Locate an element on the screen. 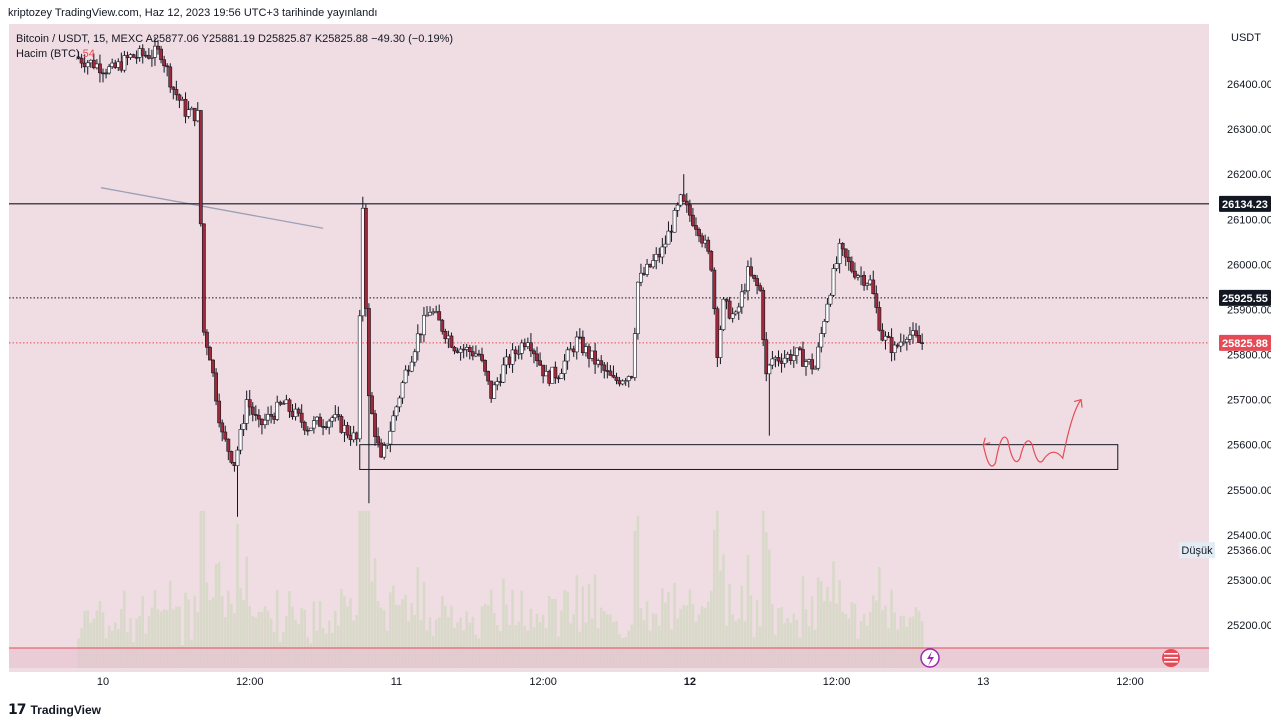  price-badge-resistance is located at coordinates (1245, 203).